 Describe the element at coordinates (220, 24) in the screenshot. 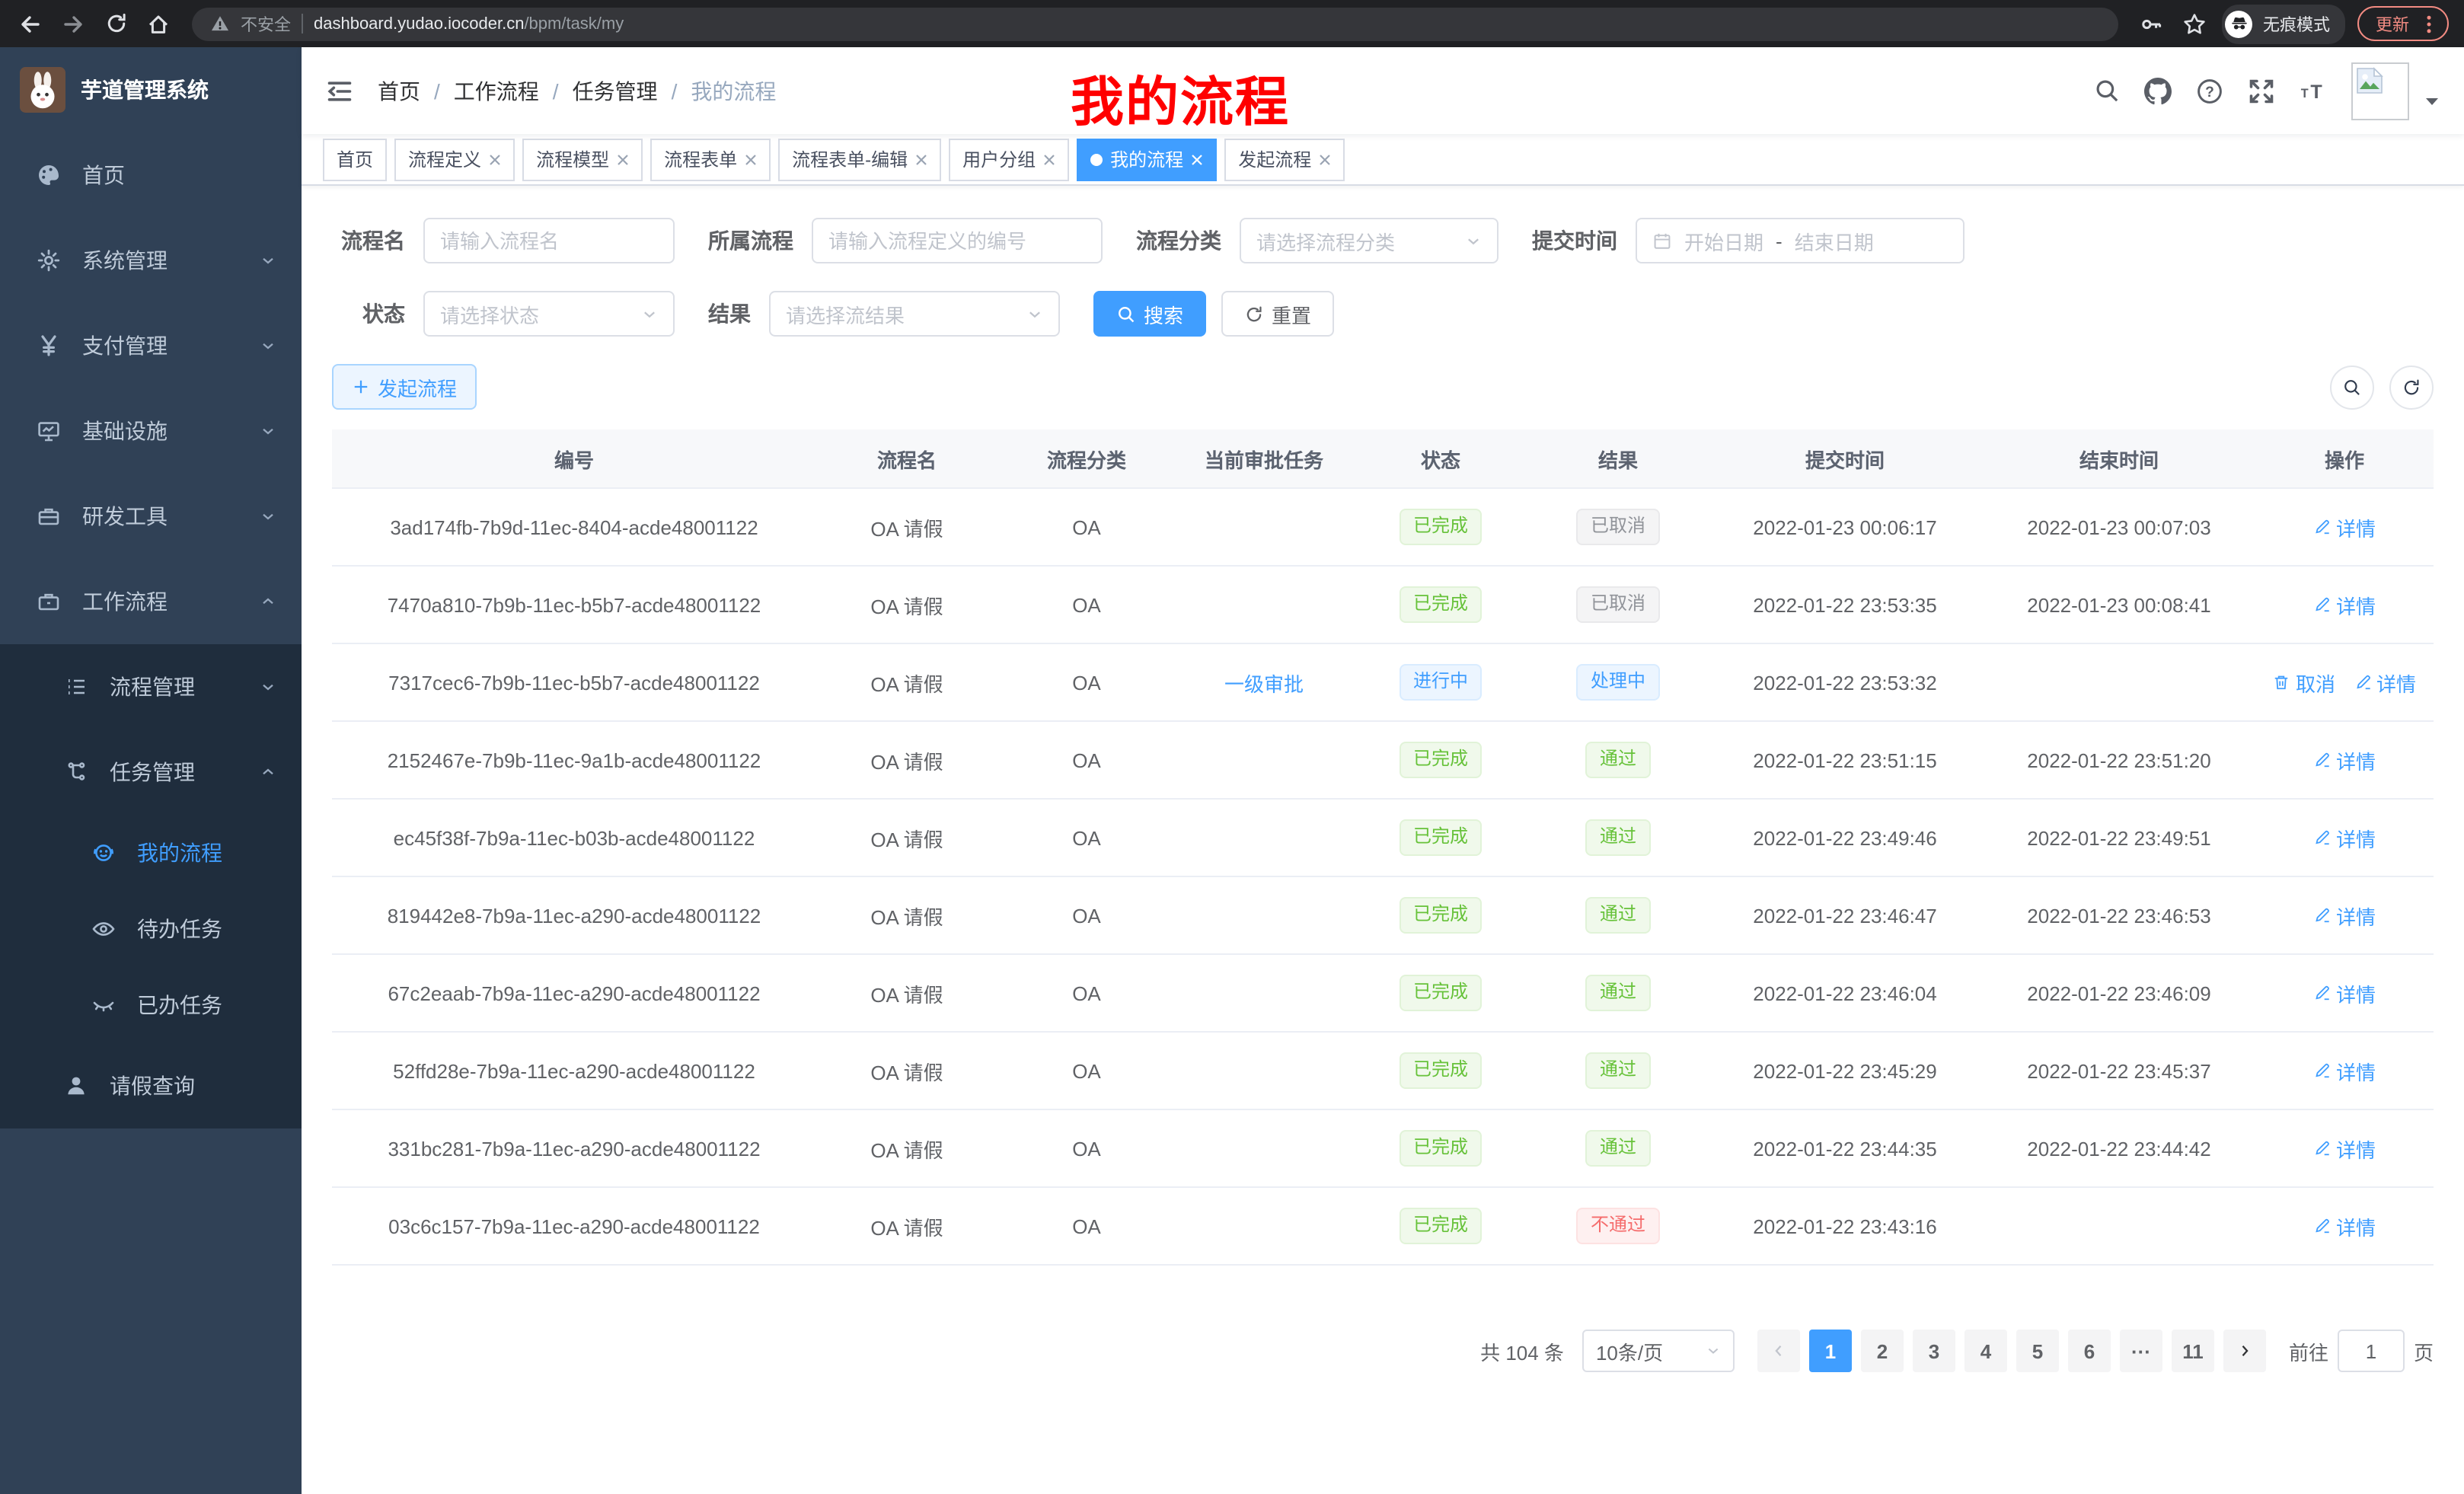

I see `warning-triangle-icon` at that location.